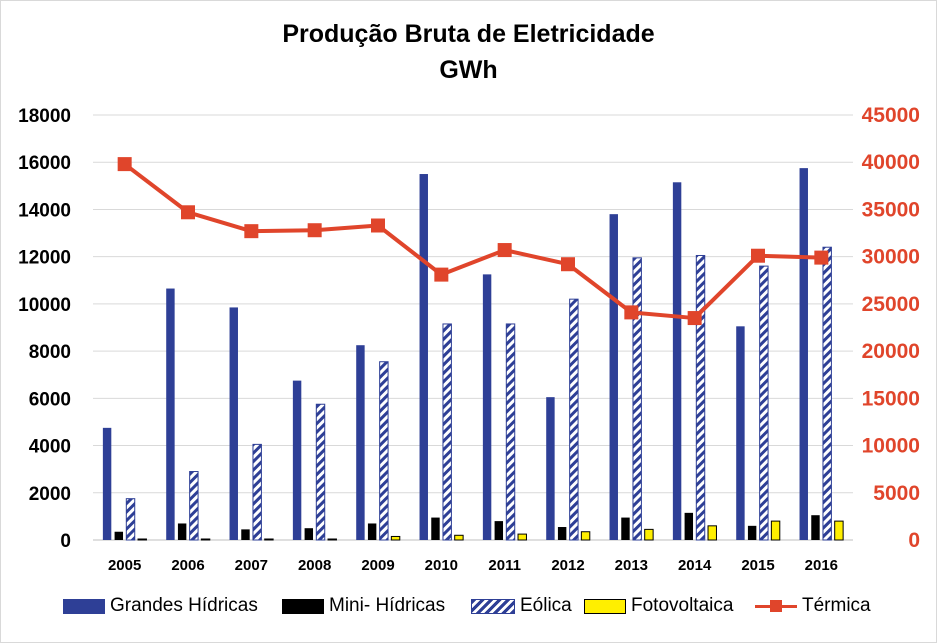  Describe the element at coordinates (487, 407) in the screenshot. I see `bar-grandes-h-dricas-2011` at that location.